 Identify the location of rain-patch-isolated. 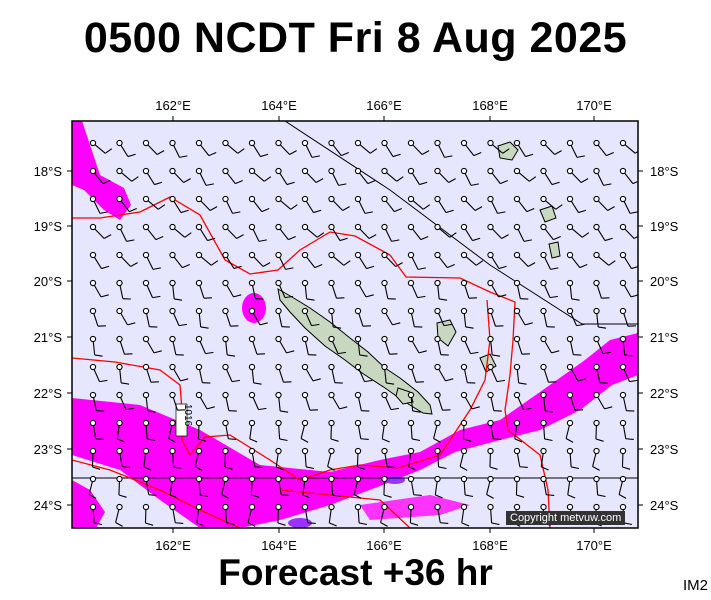
(254, 308).